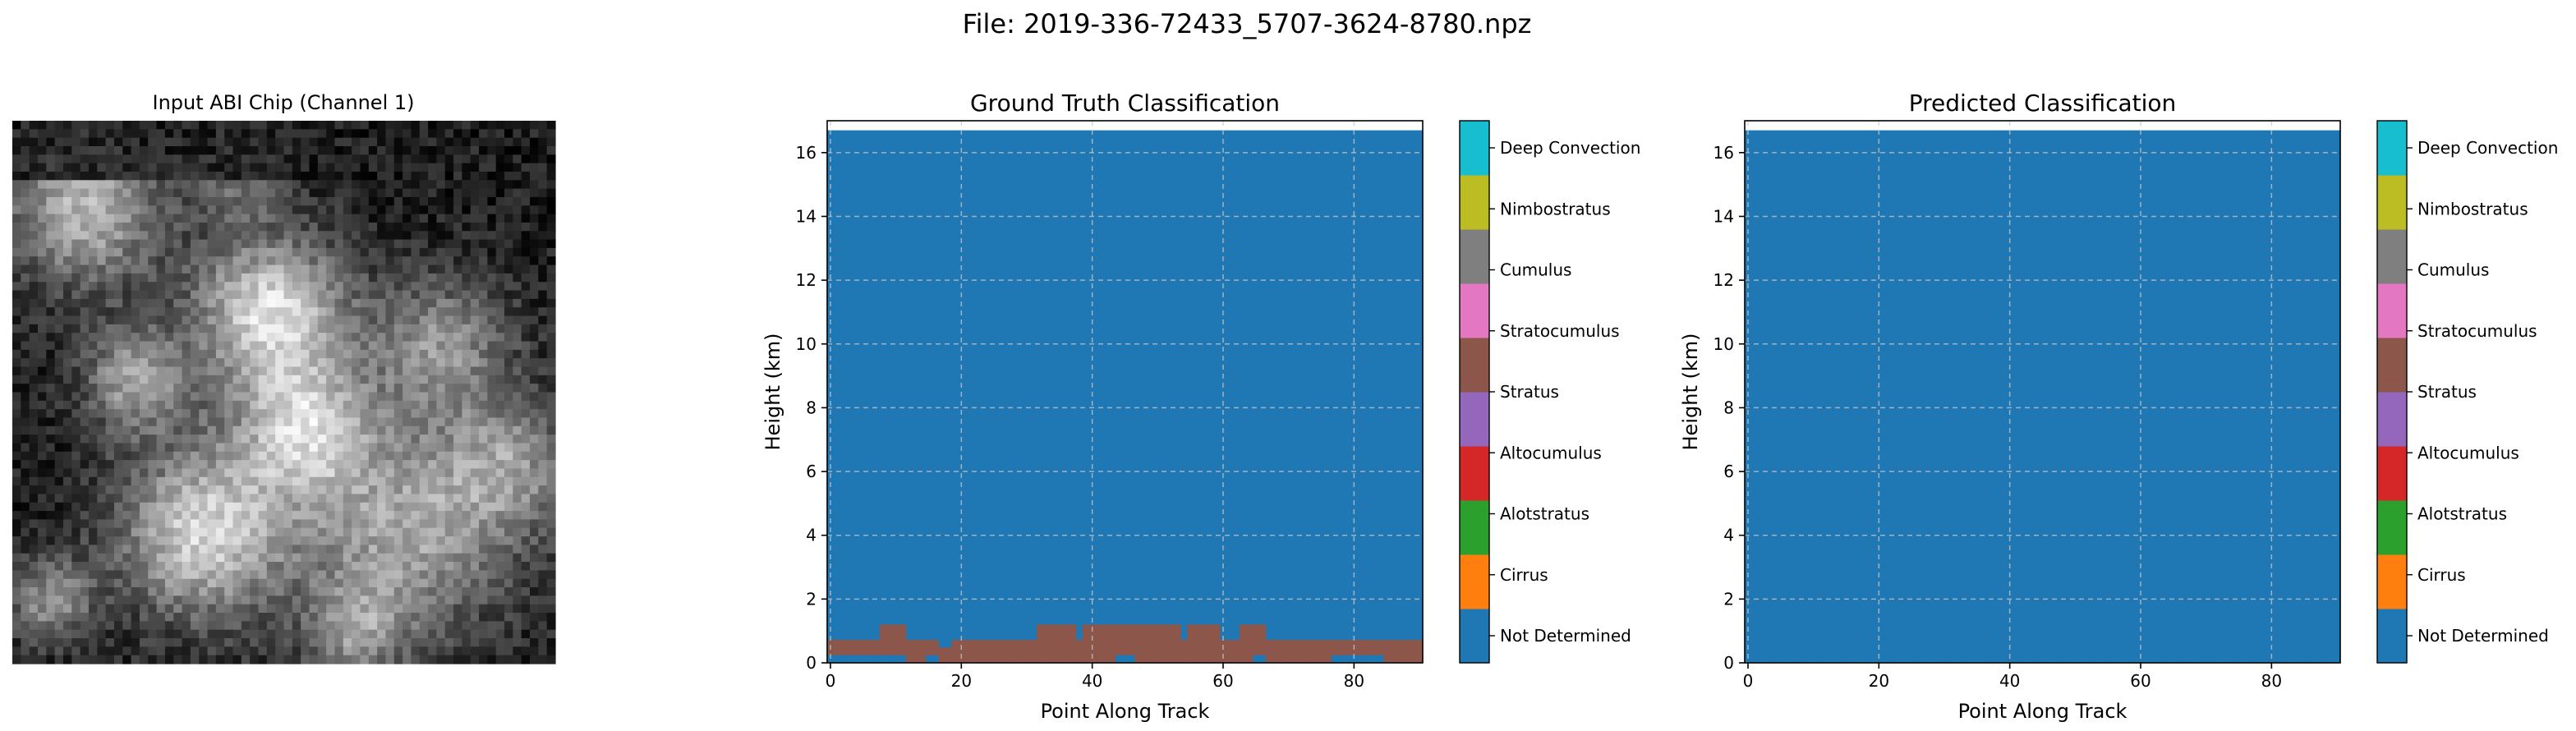 Image resolution: width=2576 pixels, height=731 pixels. What do you see at coordinates (1555, 208) in the screenshot?
I see `colorbar-label: Nimbostratus` at bounding box center [1555, 208].